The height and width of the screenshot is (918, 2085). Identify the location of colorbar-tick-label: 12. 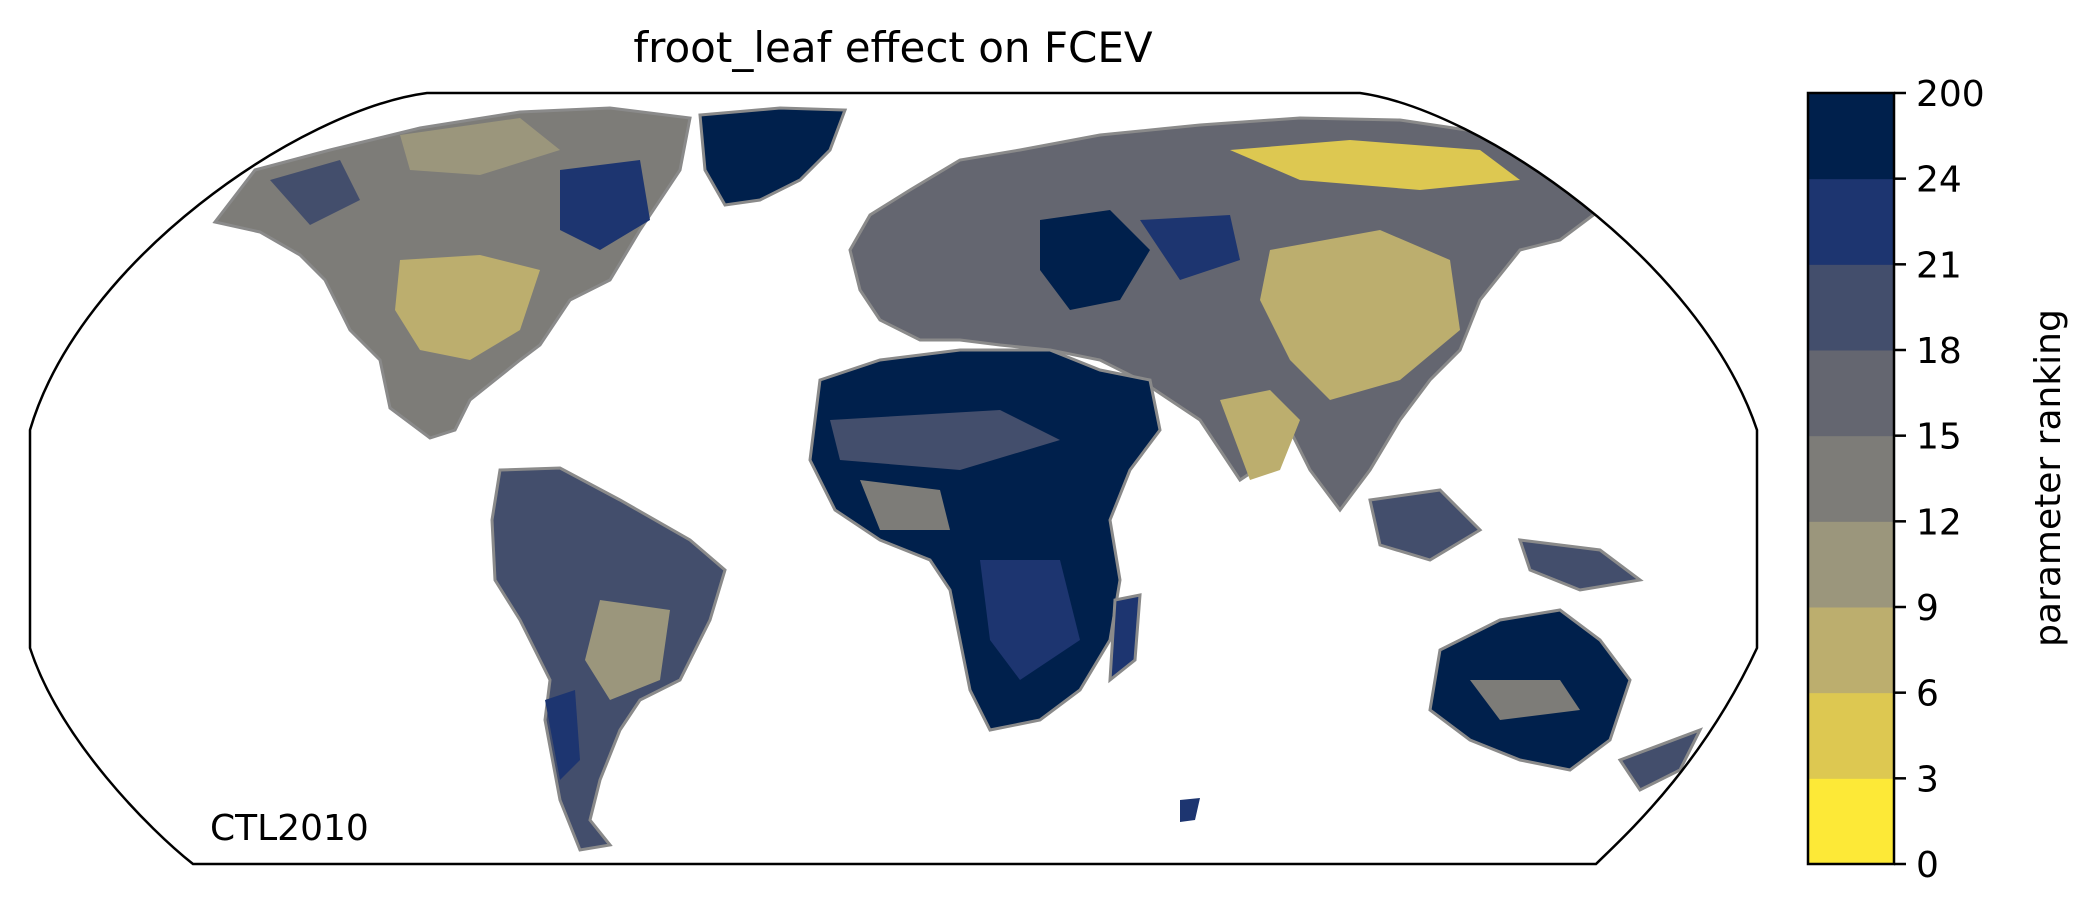
(1939, 522).